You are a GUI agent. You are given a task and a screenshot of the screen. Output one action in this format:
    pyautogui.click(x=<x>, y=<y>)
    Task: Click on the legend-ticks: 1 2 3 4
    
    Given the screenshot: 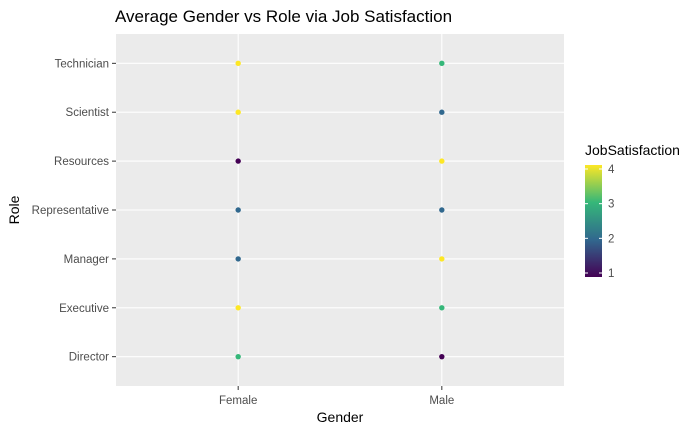 What is the action you would take?
    pyautogui.click(x=600, y=222)
    